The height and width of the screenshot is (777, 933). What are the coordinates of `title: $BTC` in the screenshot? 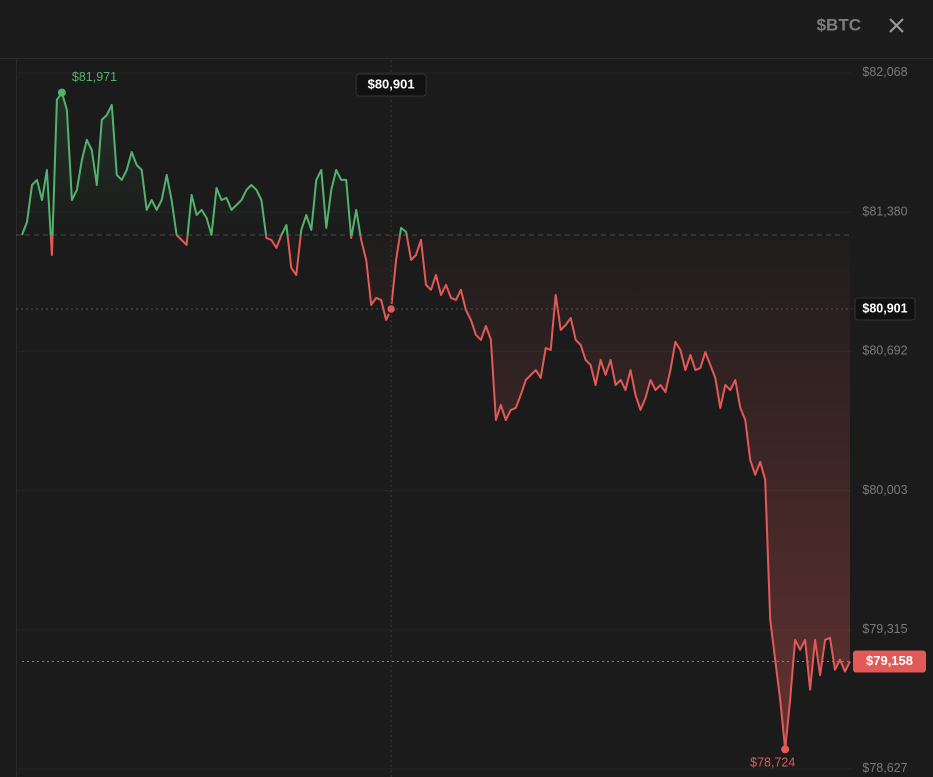 It's located at (839, 24).